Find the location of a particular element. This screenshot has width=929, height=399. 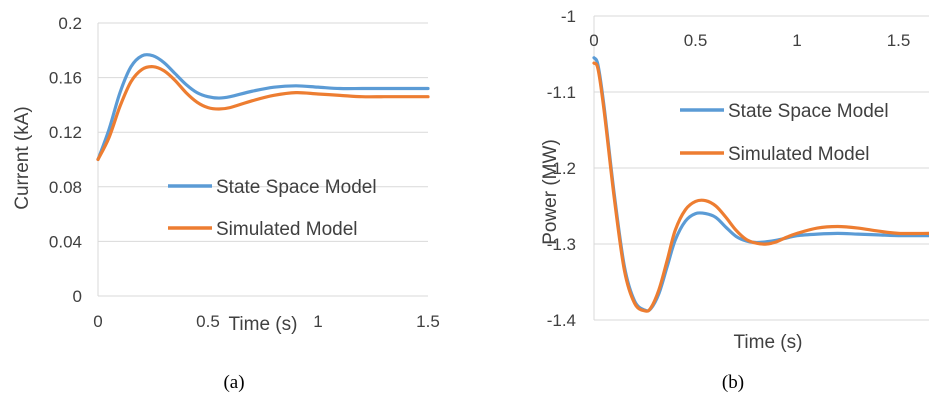

b-legend-label: State Space Model is located at coordinates (808, 111).